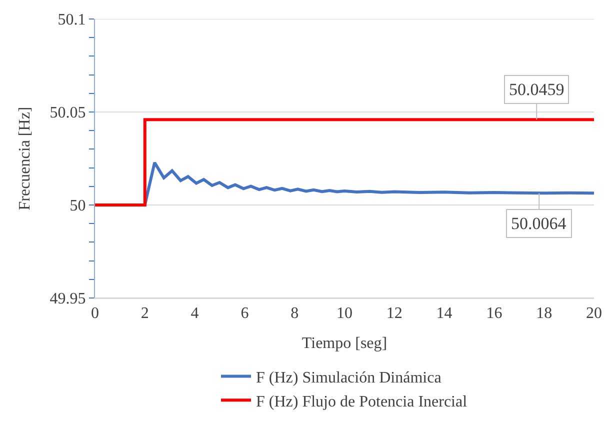 The width and height of the screenshot is (614, 429). I want to click on x-tick-label: 14, so click(444, 313).